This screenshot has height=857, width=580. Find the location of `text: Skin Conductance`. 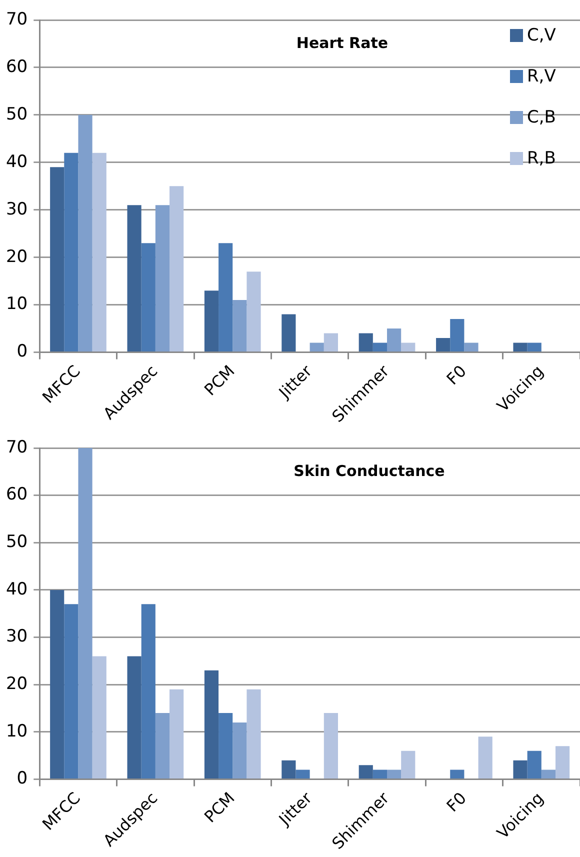

text: Skin Conductance is located at coordinates (369, 471).